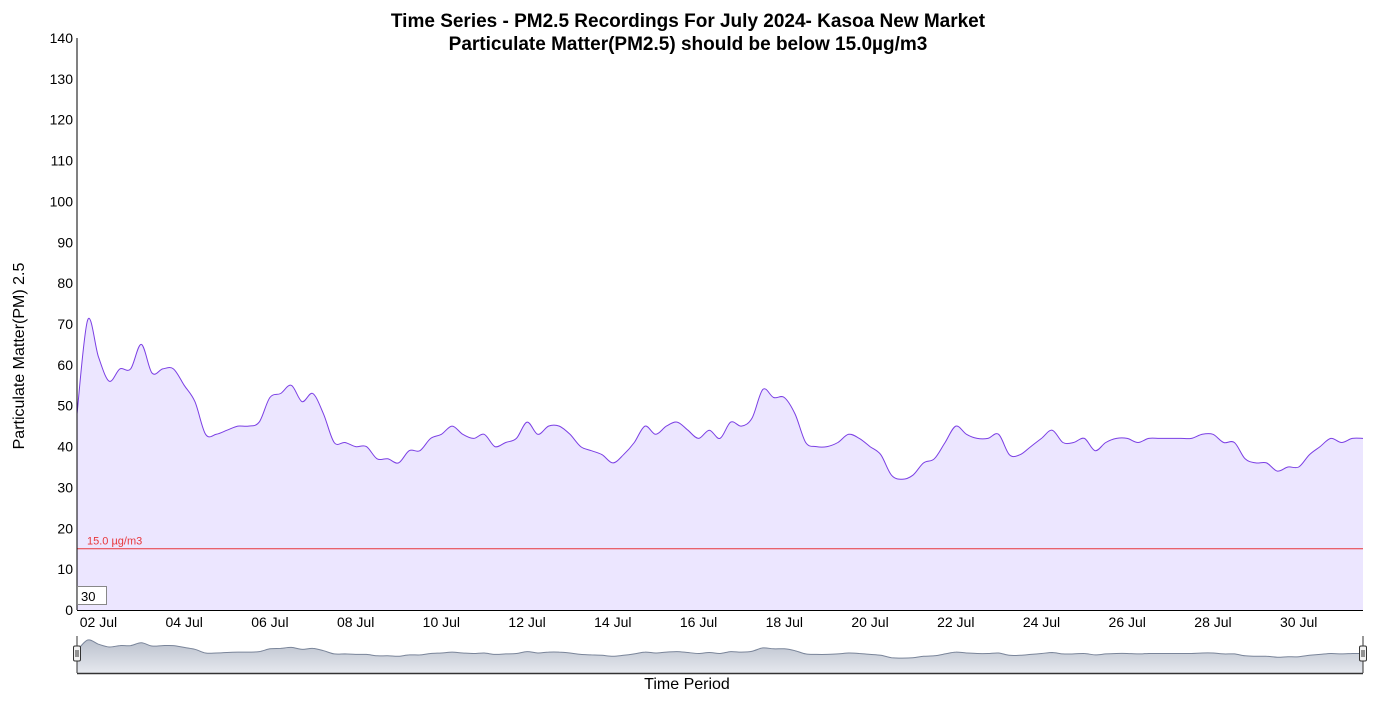 Image resolution: width=1377 pixels, height=701 pixels. I want to click on y-tick-label: 140, so click(62, 38).